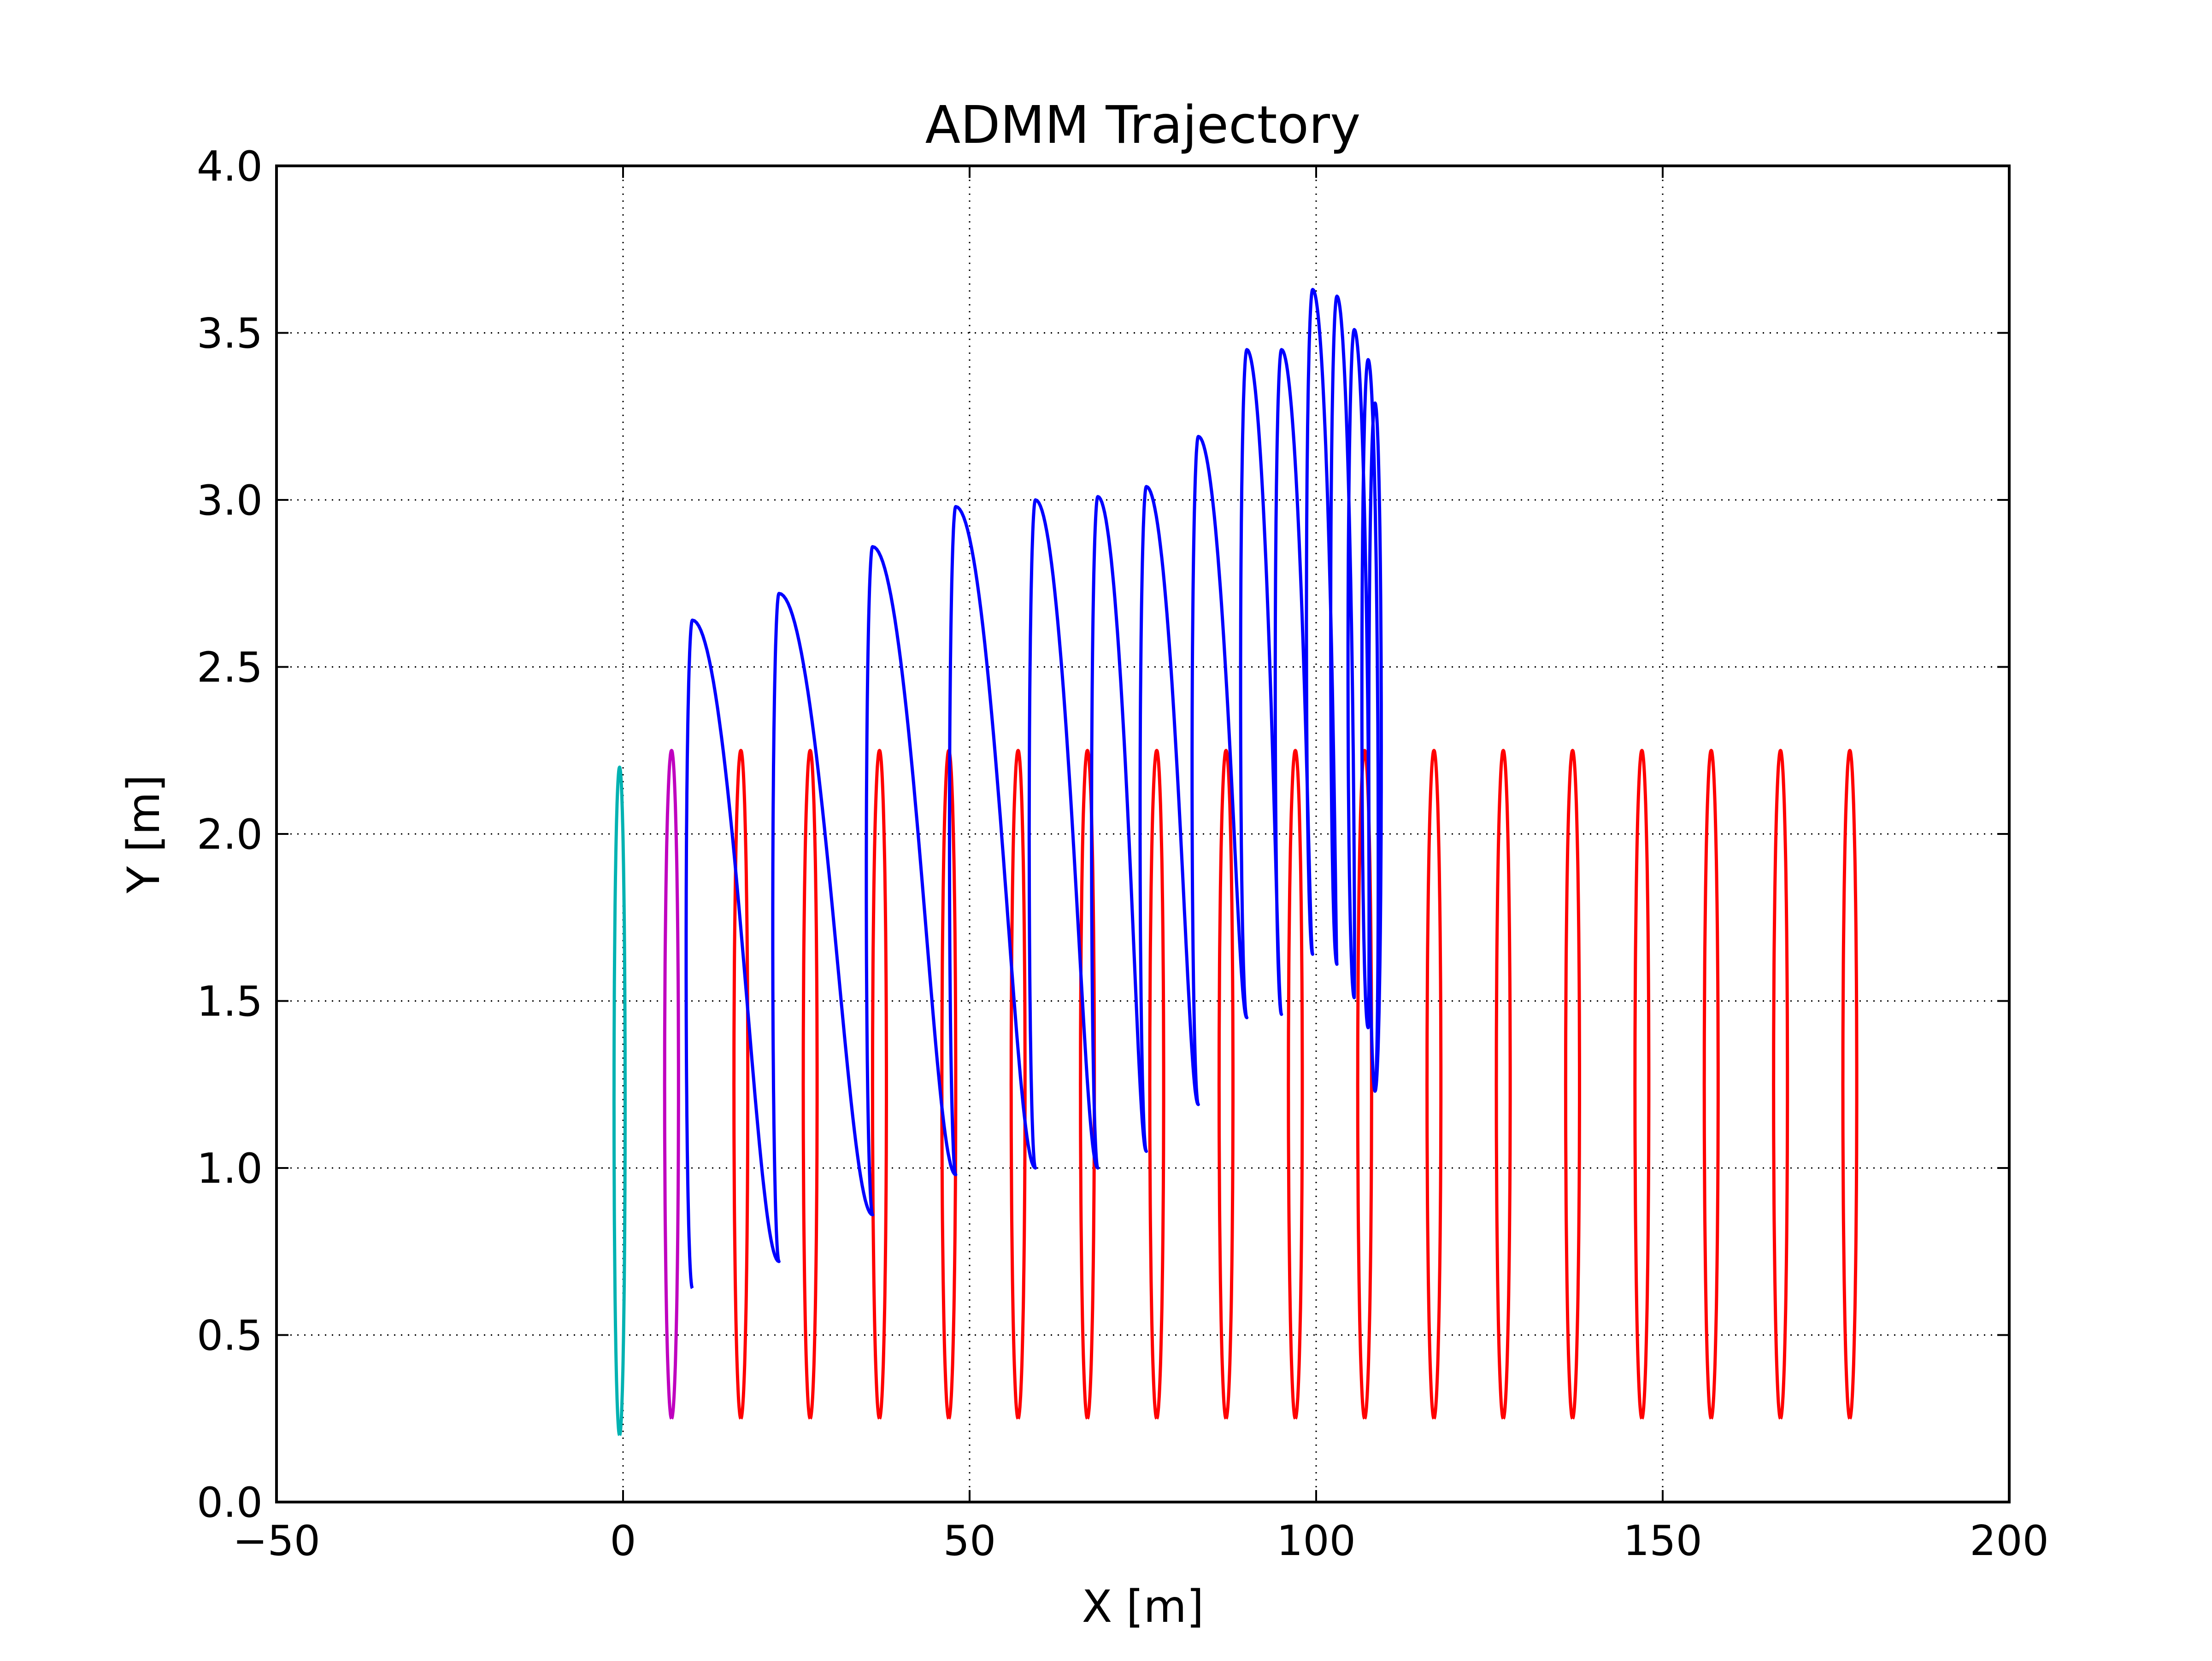  What do you see at coordinates (1143, 1606) in the screenshot?
I see `x-axis-label: X [m]` at bounding box center [1143, 1606].